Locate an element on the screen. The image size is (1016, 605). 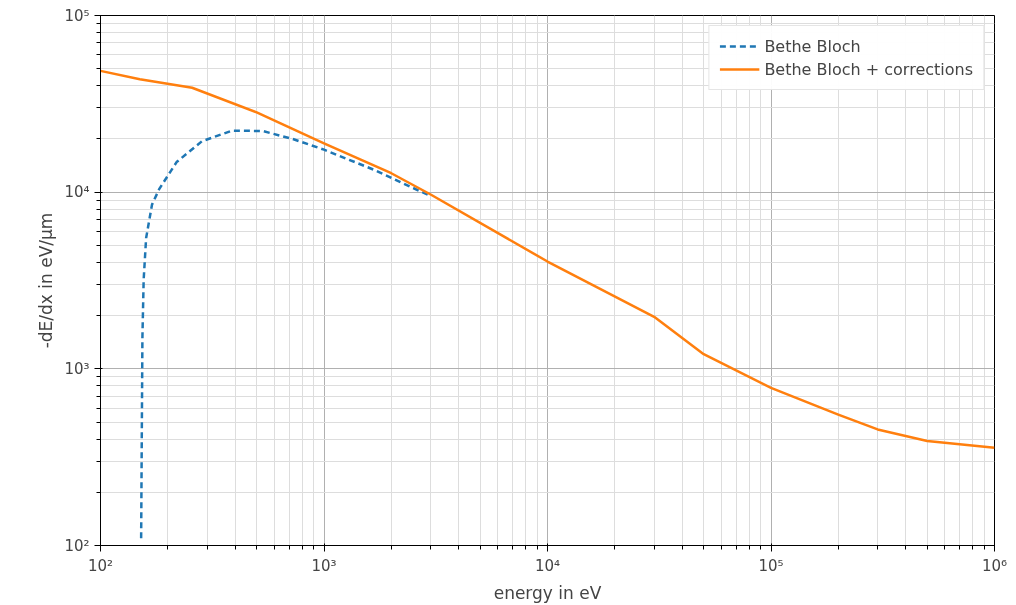
x-tick-label: 10⁴ is located at coordinates (547, 565).